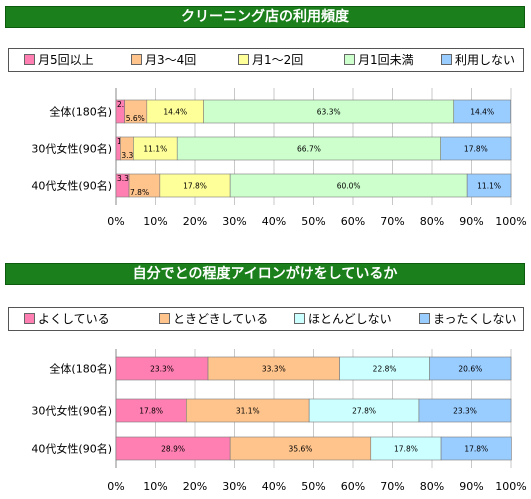  What do you see at coordinates (213, 319) in the screenshot?
I see `legend-item: ときどきしている` at bounding box center [213, 319].